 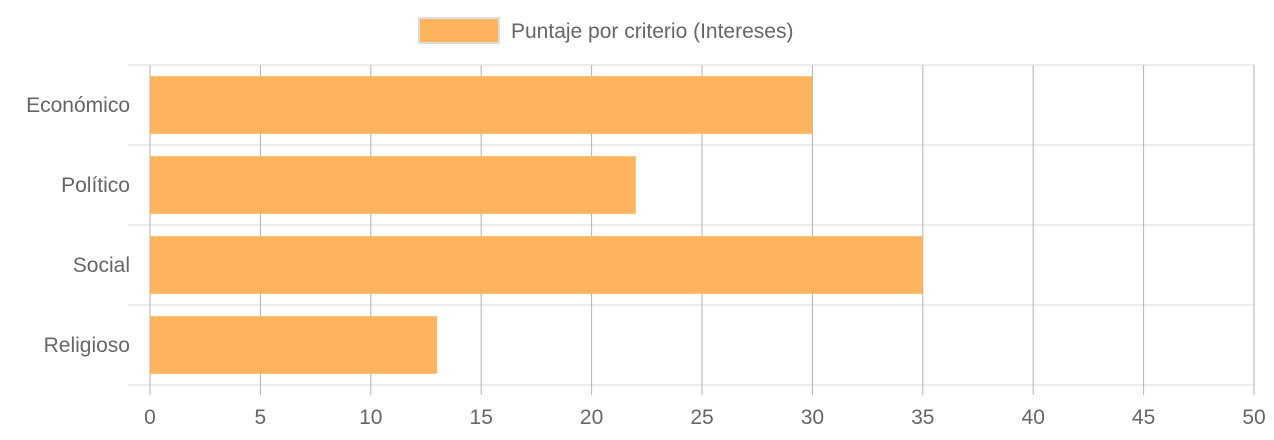 What do you see at coordinates (1143, 417) in the screenshot?
I see `x-tick-label: 45` at bounding box center [1143, 417].